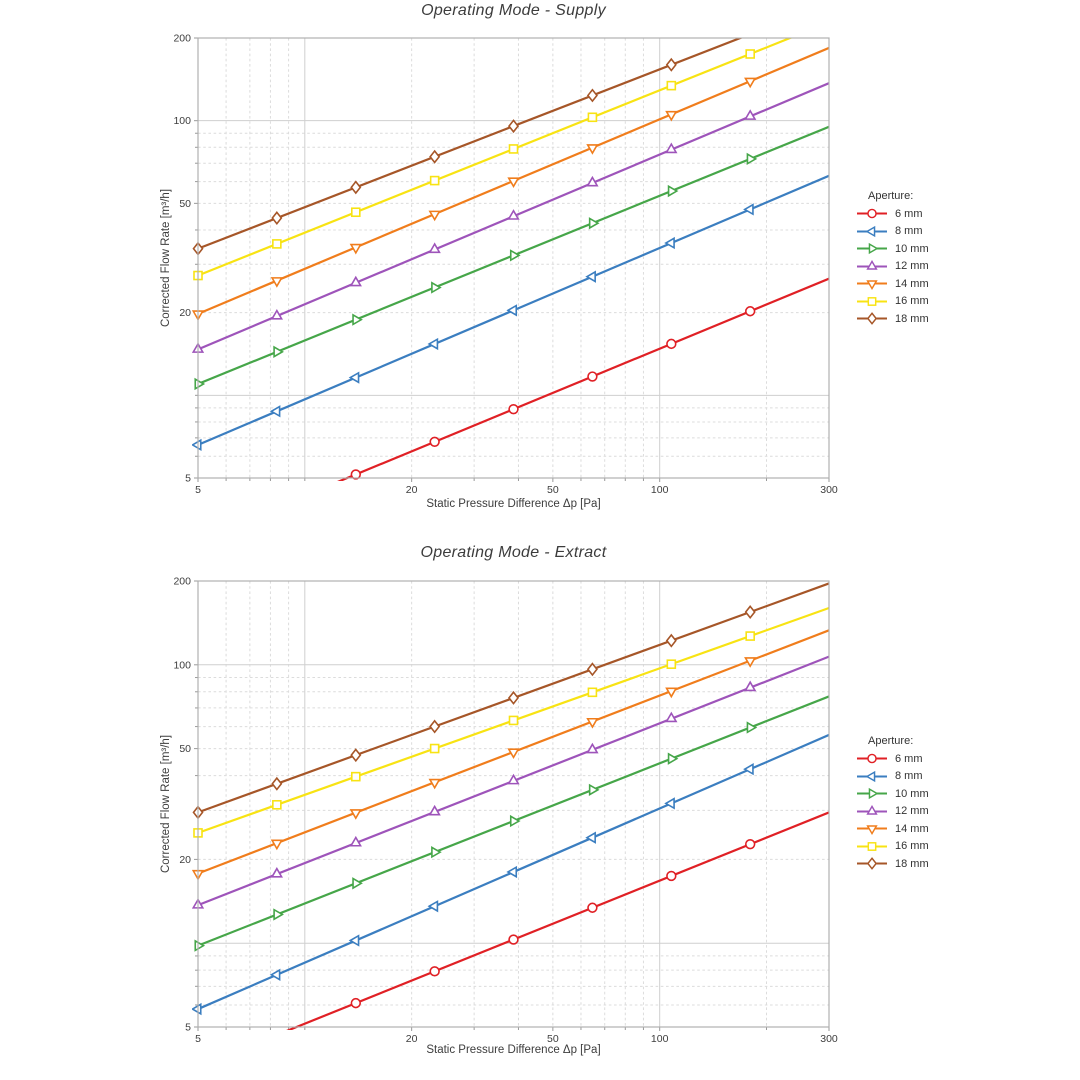 The height and width of the screenshot is (1080, 1080). Describe the element at coordinates (188, 1028) in the screenshot. I see `y-tick-label: 5` at that location.